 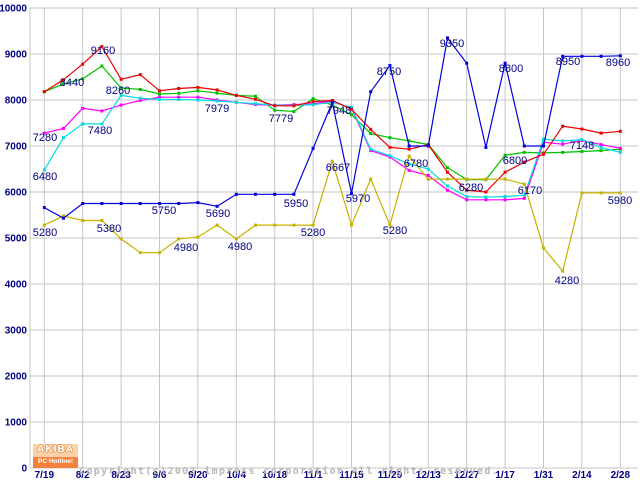 What do you see at coordinates (16, 239) in the screenshot?
I see `y-axis-tick-label: 5000` at bounding box center [16, 239].